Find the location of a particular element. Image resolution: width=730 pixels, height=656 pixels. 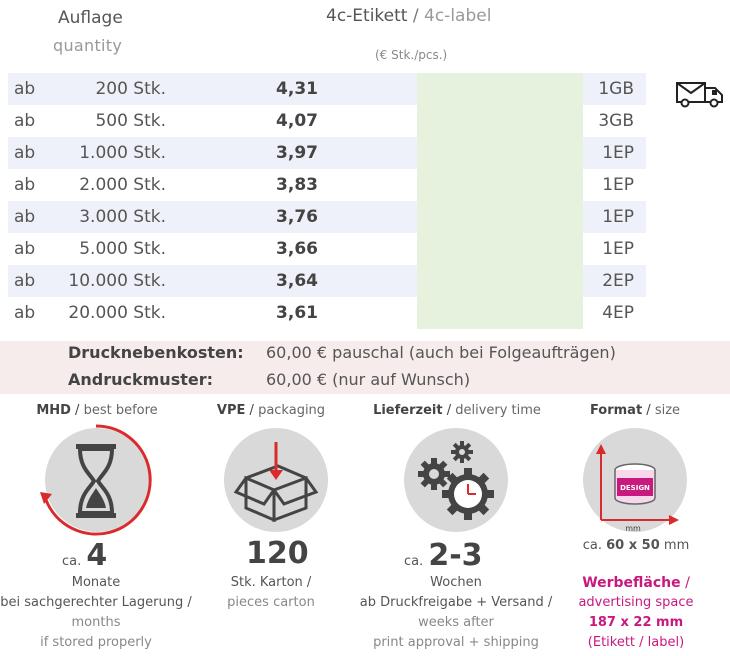

mhd-title: MHD / best before is located at coordinates (97, 410).